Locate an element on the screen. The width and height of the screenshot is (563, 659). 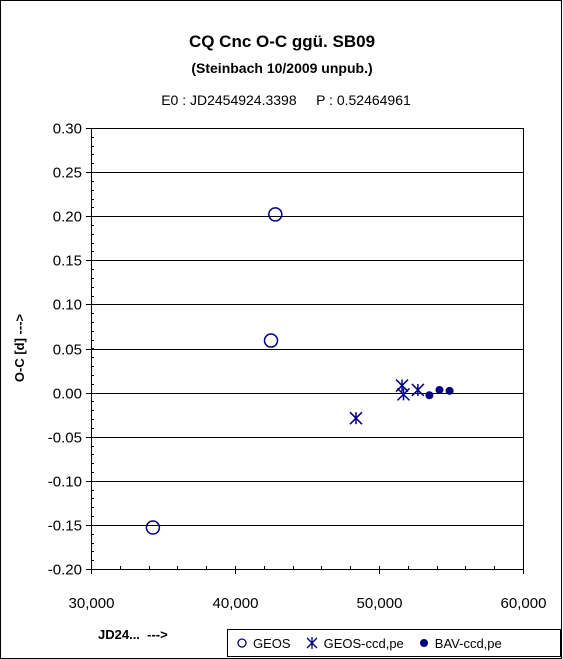
legend-item-geos: GEOS is located at coordinates (263, 643).